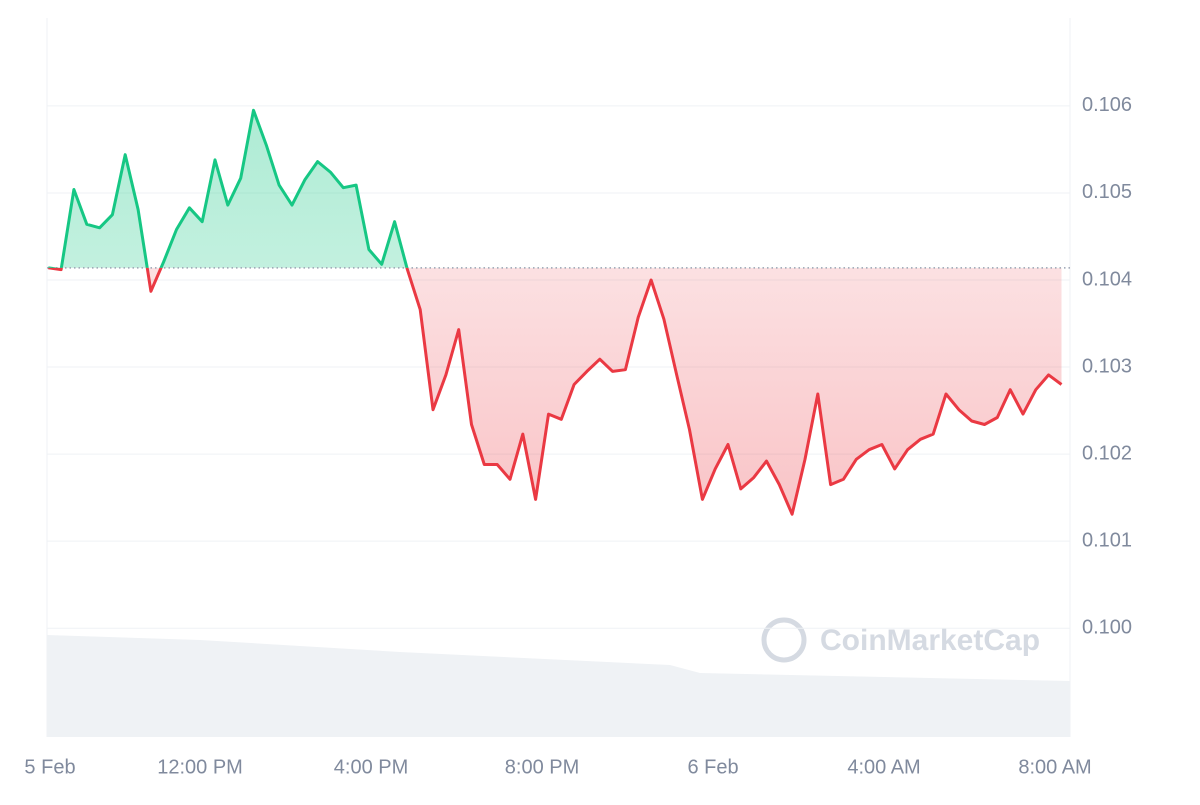  Describe the element at coordinates (712, 767) in the screenshot. I see `x-tick-label: 6 Feb` at that location.